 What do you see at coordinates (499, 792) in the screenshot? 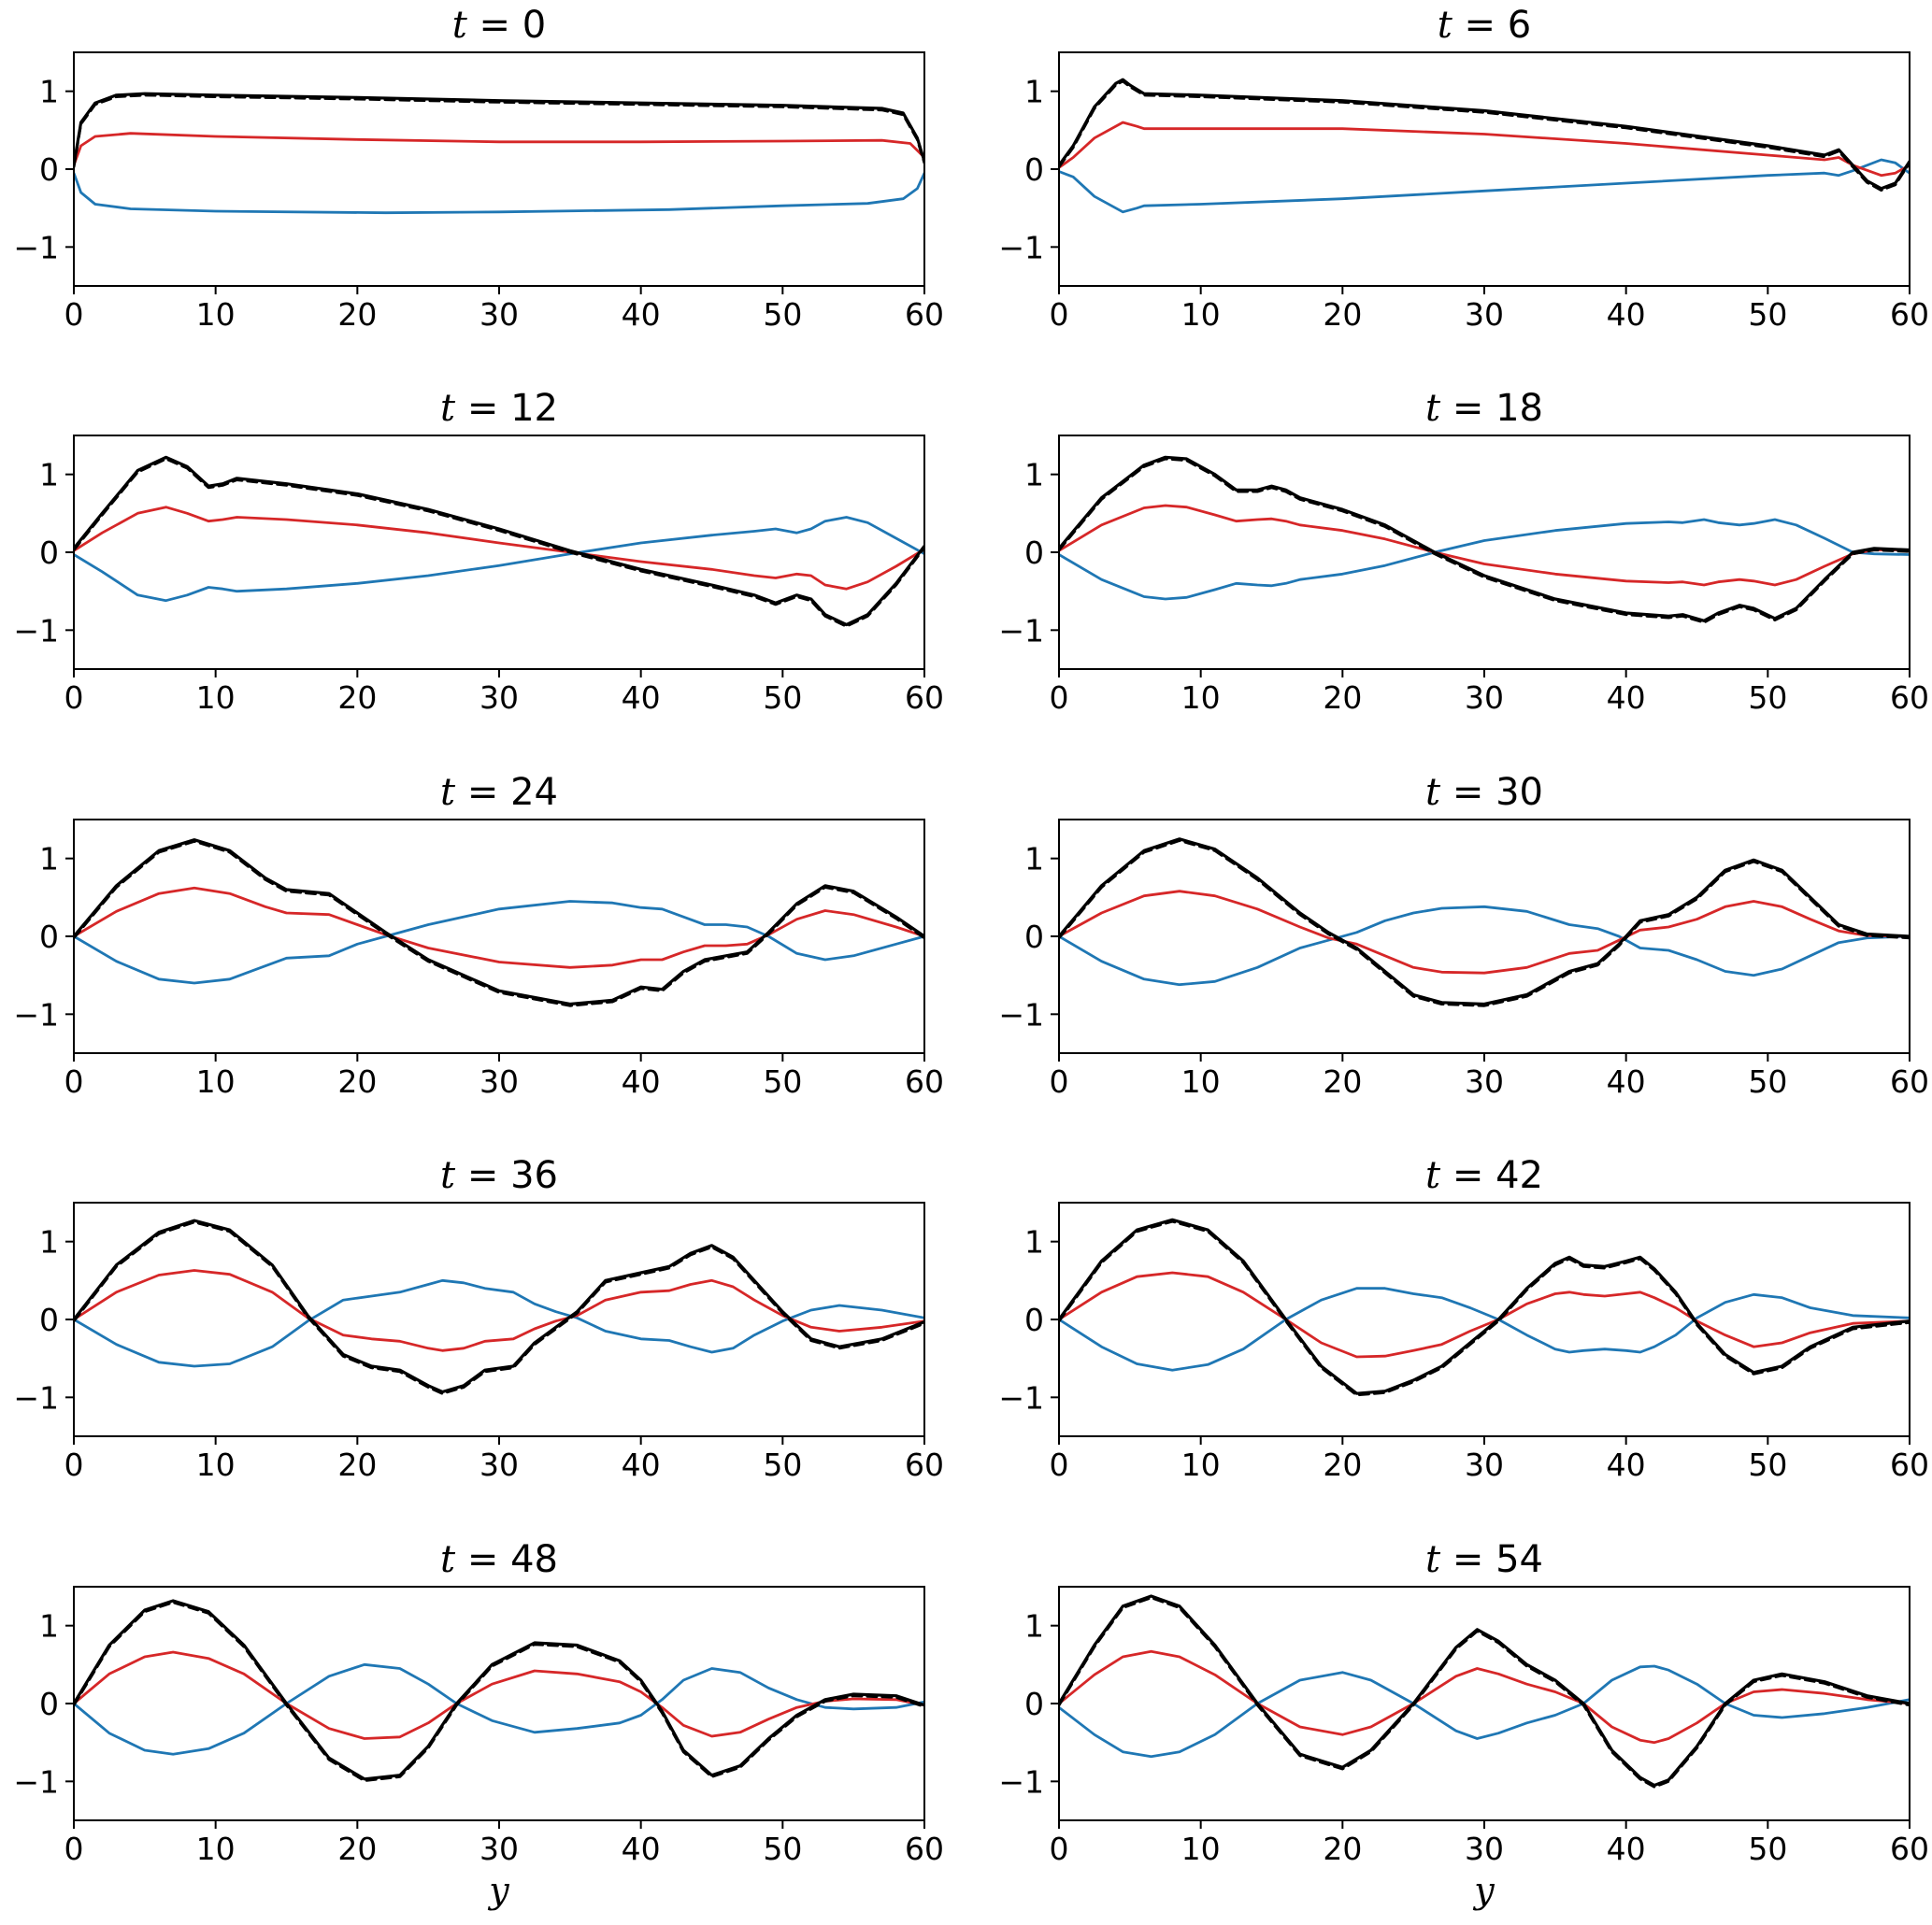
I see `panel-title: t = 24` at bounding box center [499, 792].